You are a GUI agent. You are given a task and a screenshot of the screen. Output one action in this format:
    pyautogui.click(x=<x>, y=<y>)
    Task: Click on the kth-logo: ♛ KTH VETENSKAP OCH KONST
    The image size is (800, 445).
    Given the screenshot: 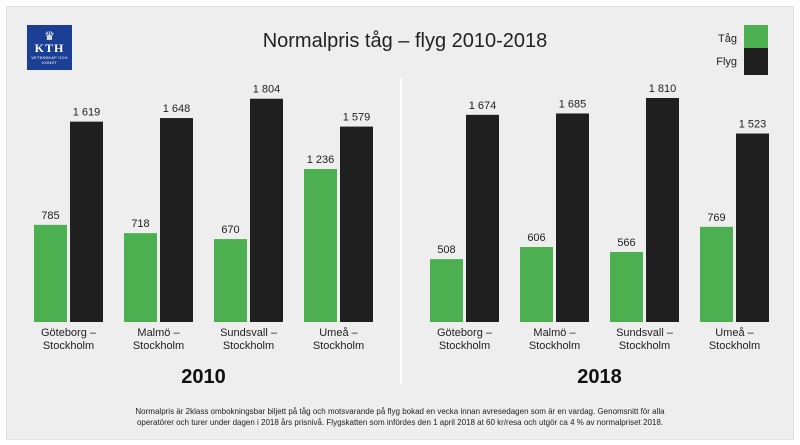 What is the action you would take?
    pyautogui.click(x=49, y=47)
    